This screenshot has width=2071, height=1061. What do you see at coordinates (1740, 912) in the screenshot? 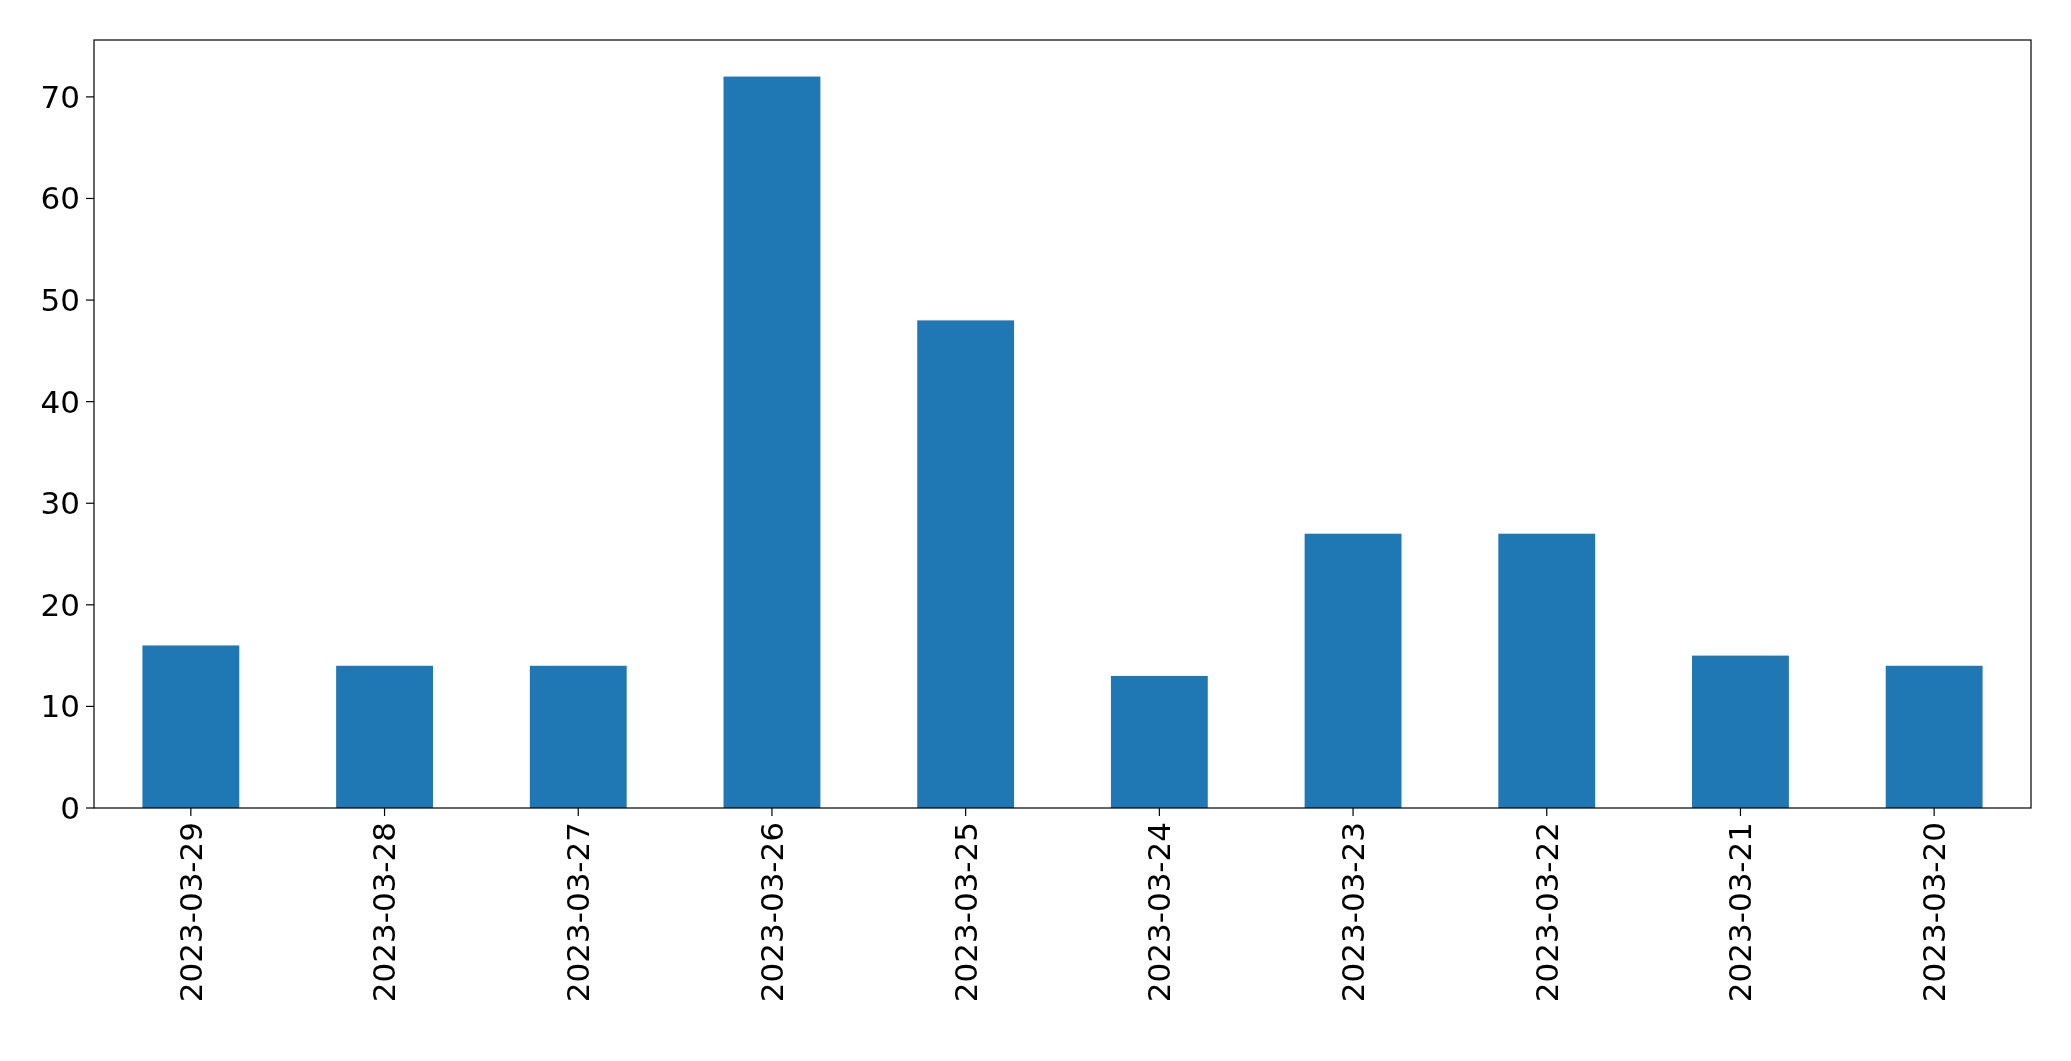
I see `x-tick-label: 2023-03-21` at bounding box center [1740, 912].